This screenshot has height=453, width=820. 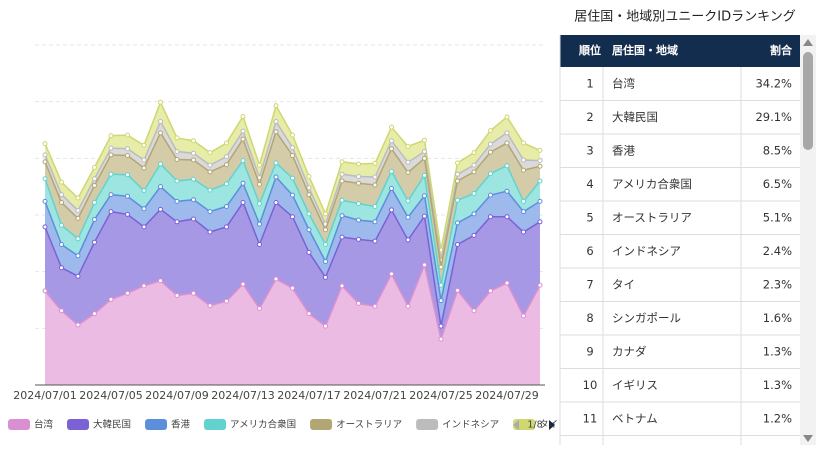 I want to click on table-cell: シンガポール, so click(x=646, y=318).